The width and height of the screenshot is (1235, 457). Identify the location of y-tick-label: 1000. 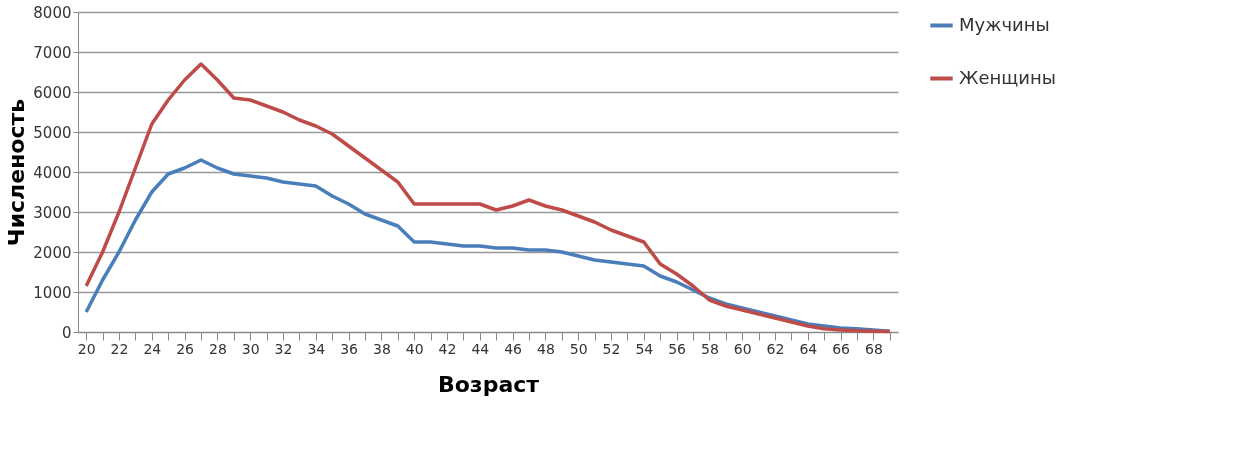
(52, 292).